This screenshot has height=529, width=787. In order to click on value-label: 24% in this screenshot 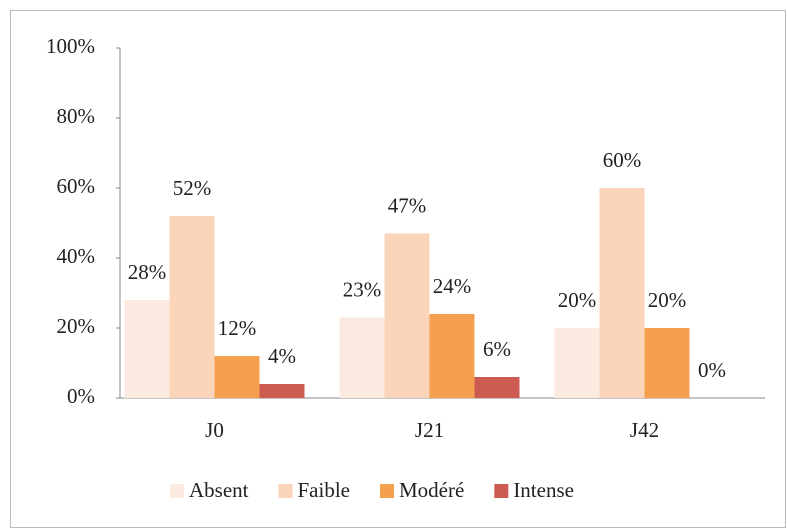, I will do `click(452, 286)`.